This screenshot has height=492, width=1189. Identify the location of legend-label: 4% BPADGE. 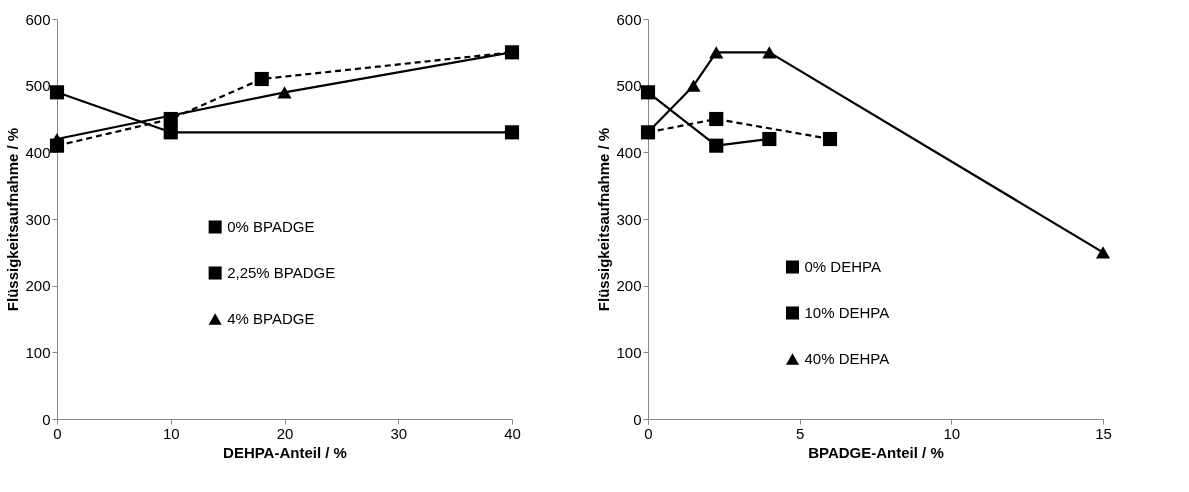
(271, 318).